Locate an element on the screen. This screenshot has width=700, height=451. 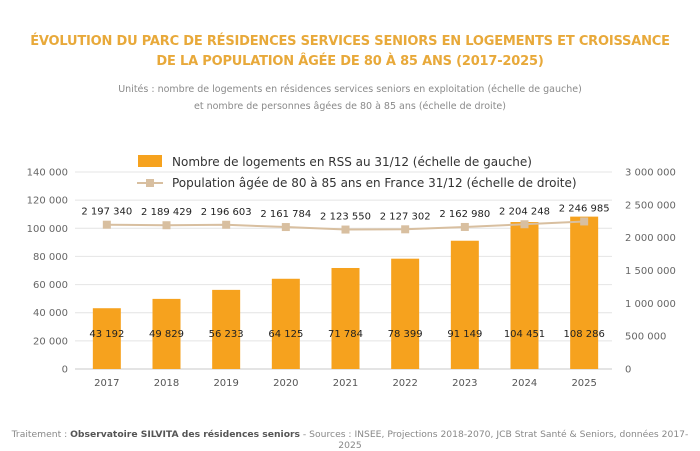
bar-data-label: 43 192 is located at coordinates (106, 334).